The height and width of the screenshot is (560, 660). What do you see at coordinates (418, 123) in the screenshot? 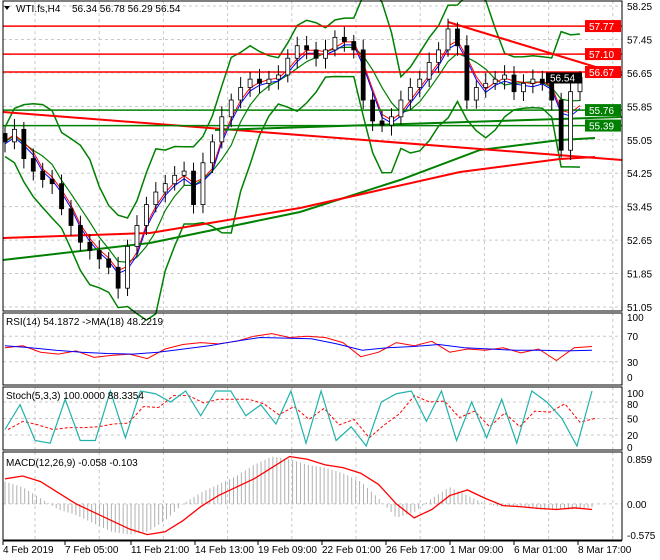
I see `green-trendline` at bounding box center [418, 123].